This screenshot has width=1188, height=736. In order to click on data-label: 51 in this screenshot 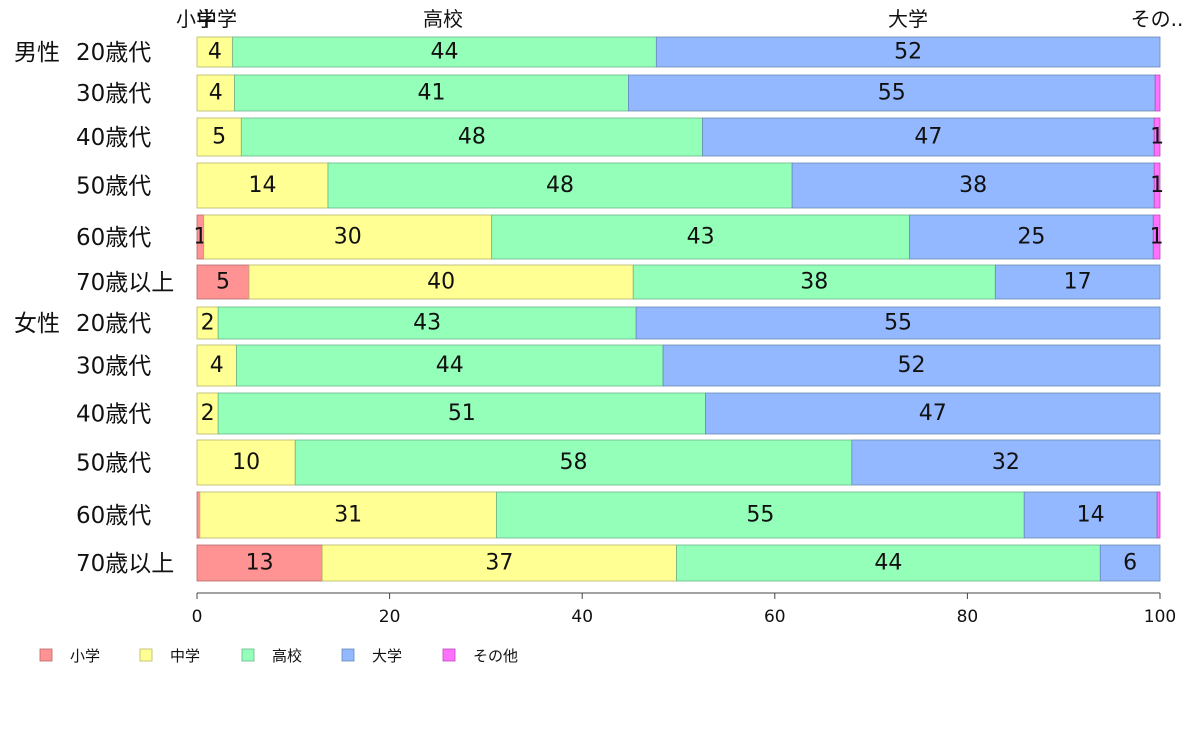, I will do `click(462, 413)`.